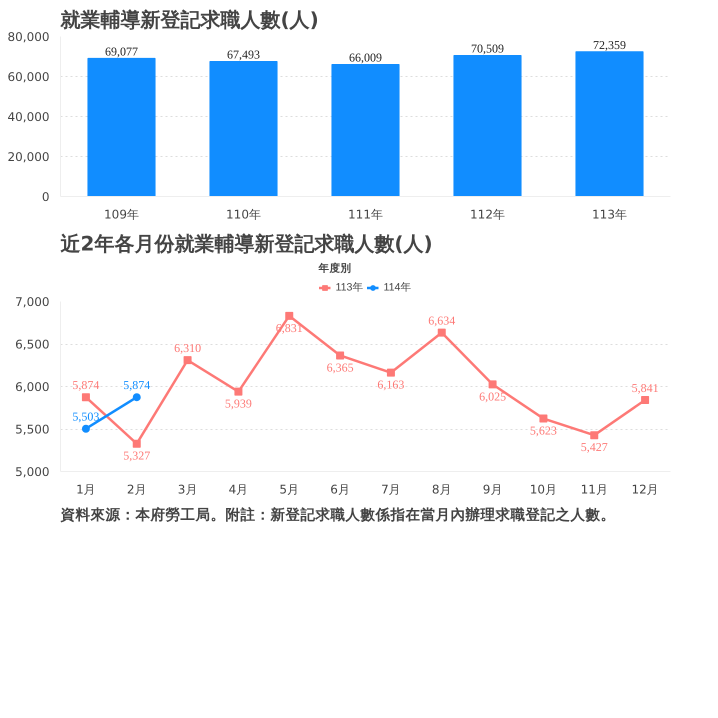  I want to click on x-tick-label: 5月, so click(289, 489).